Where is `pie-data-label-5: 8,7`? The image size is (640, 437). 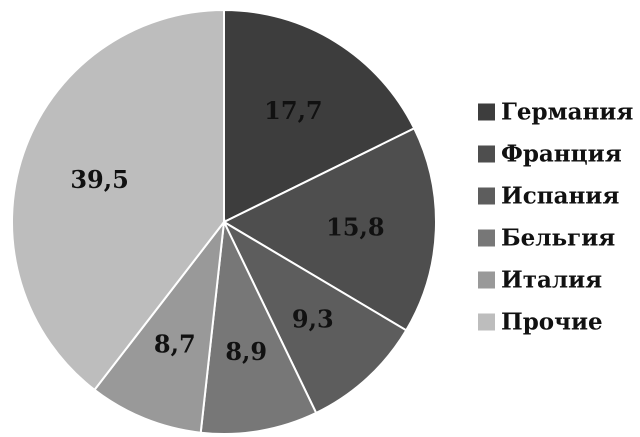
pie-data-label-5: 8,7 is located at coordinates (175, 343).